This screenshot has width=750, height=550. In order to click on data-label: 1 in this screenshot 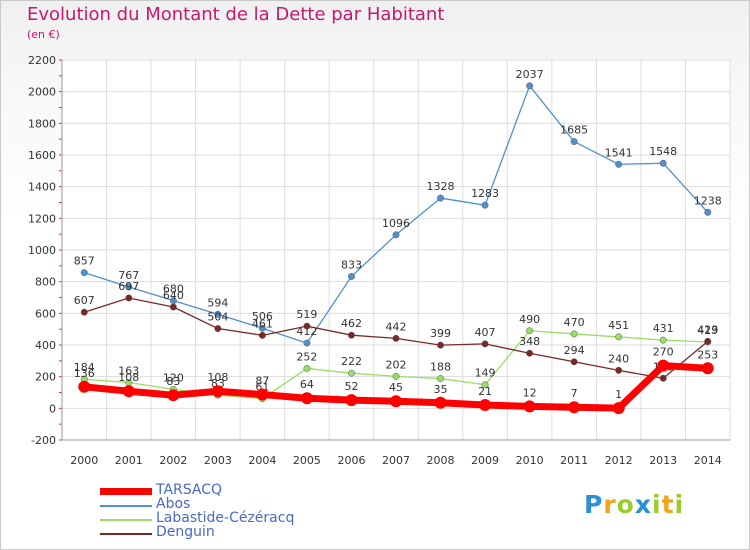, I will do `click(618, 394)`.